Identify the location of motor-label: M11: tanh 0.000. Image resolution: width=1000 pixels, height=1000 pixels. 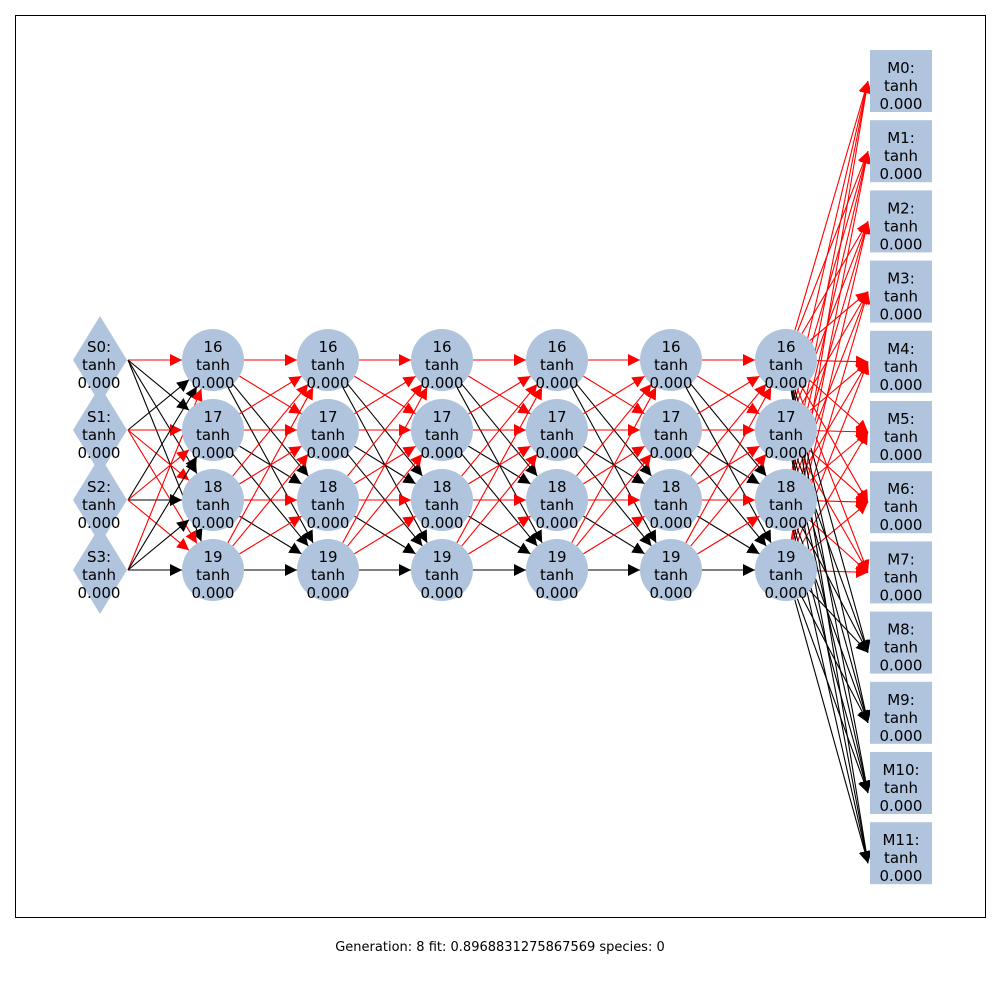
(901, 858).